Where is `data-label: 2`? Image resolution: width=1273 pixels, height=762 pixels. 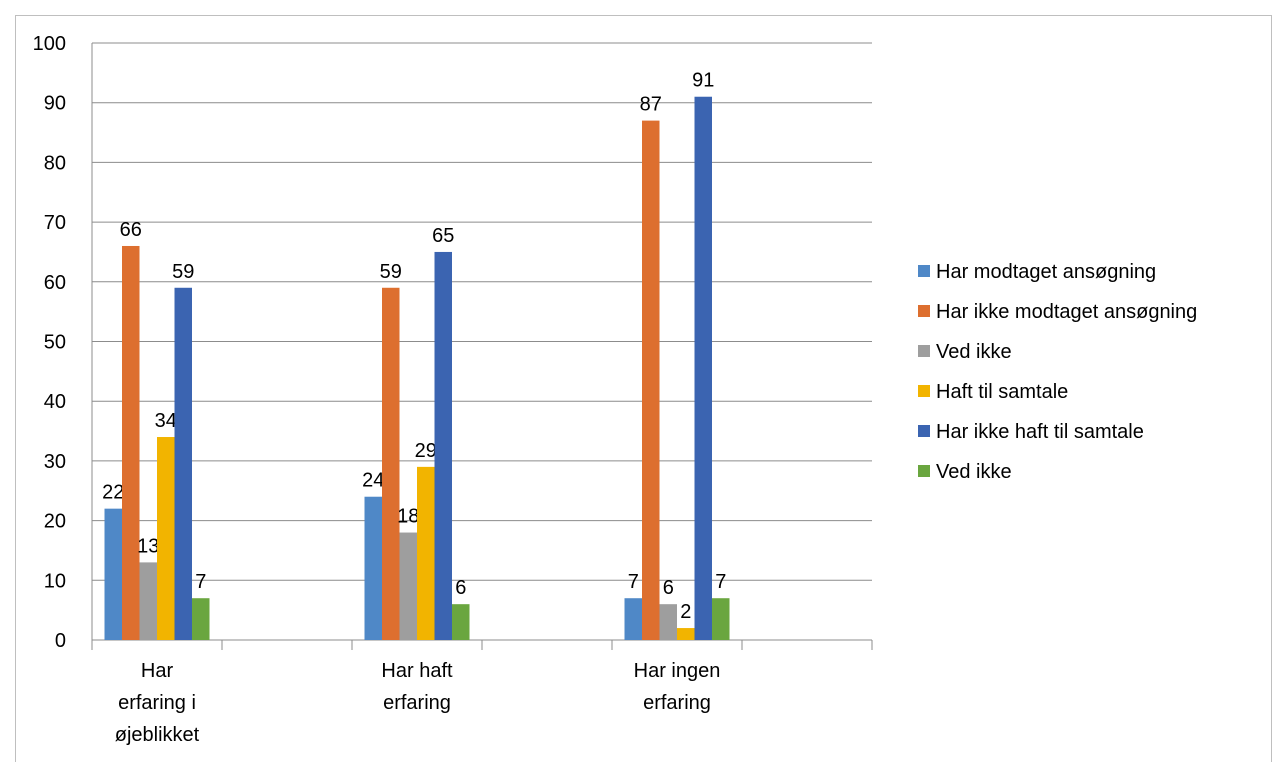
data-label: 2 is located at coordinates (685, 612).